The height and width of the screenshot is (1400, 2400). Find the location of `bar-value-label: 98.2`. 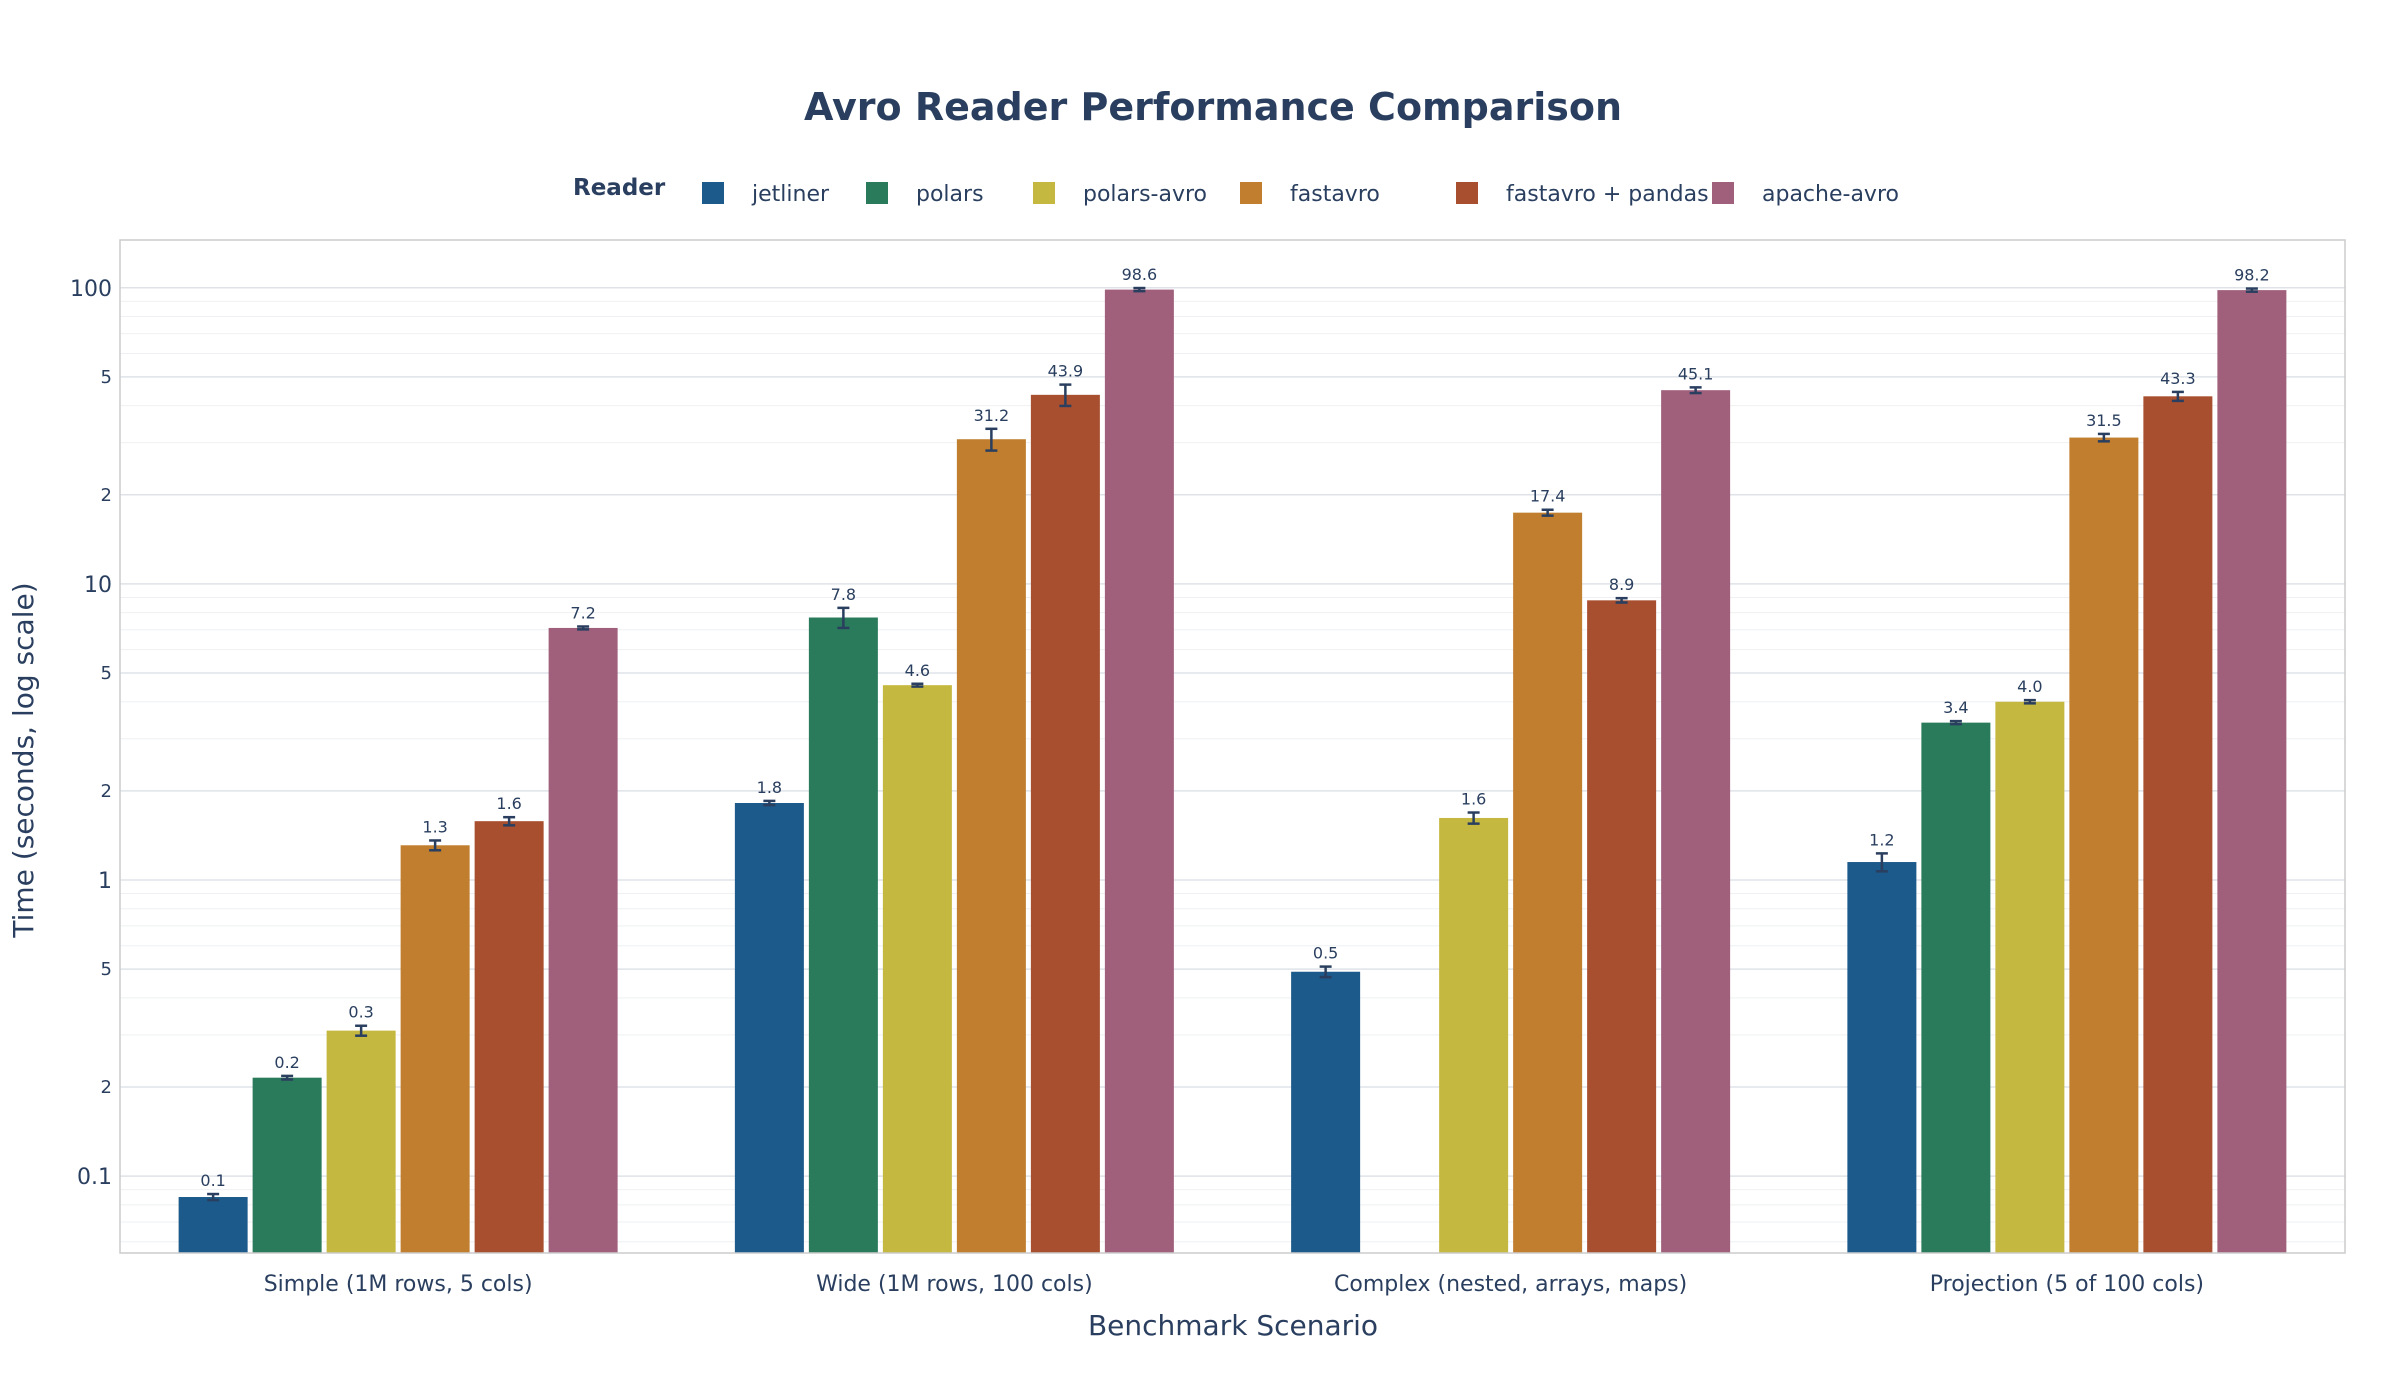

bar-value-label: 98.2 is located at coordinates (2252, 275).